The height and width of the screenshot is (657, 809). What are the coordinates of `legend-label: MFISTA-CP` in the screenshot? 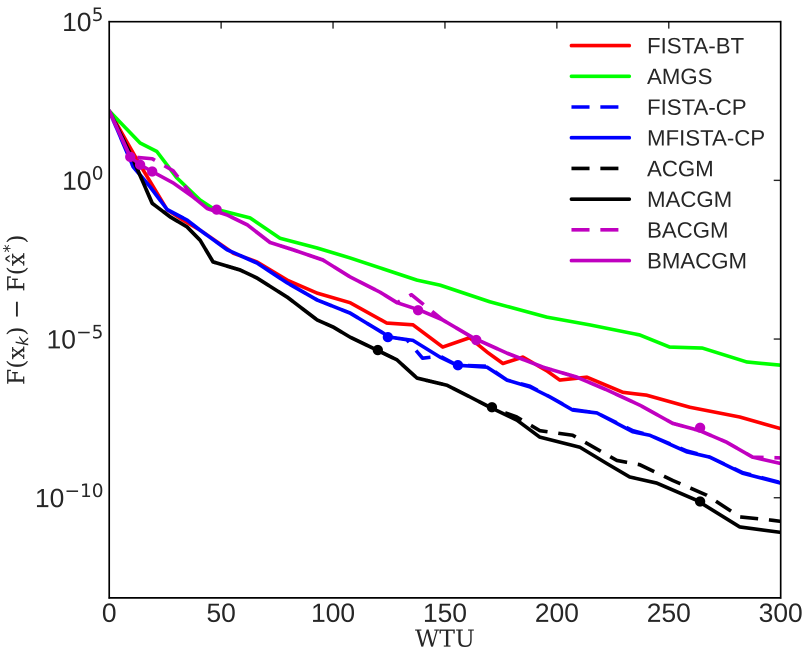 It's located at (706, 138).